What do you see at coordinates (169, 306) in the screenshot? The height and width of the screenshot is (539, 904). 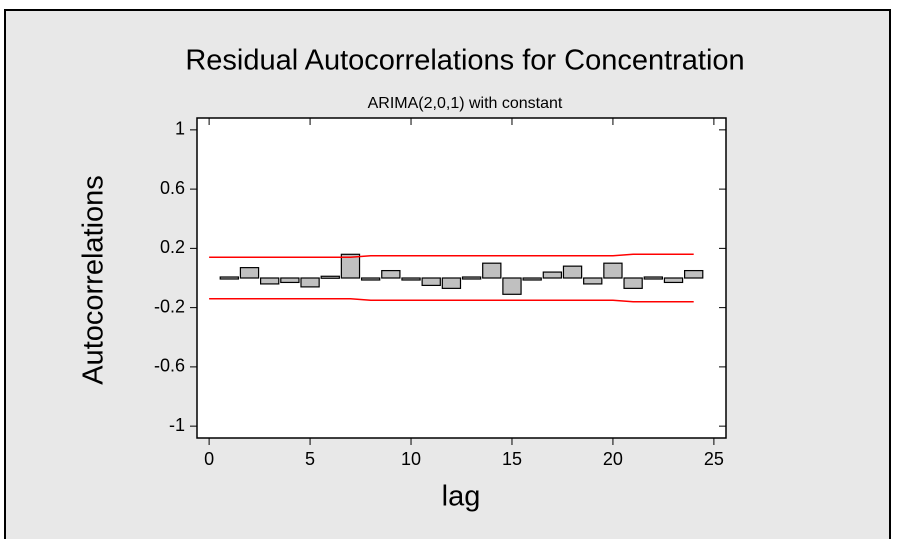 I see `y-tick-label: -0.2` at bounding box center [169, 306].